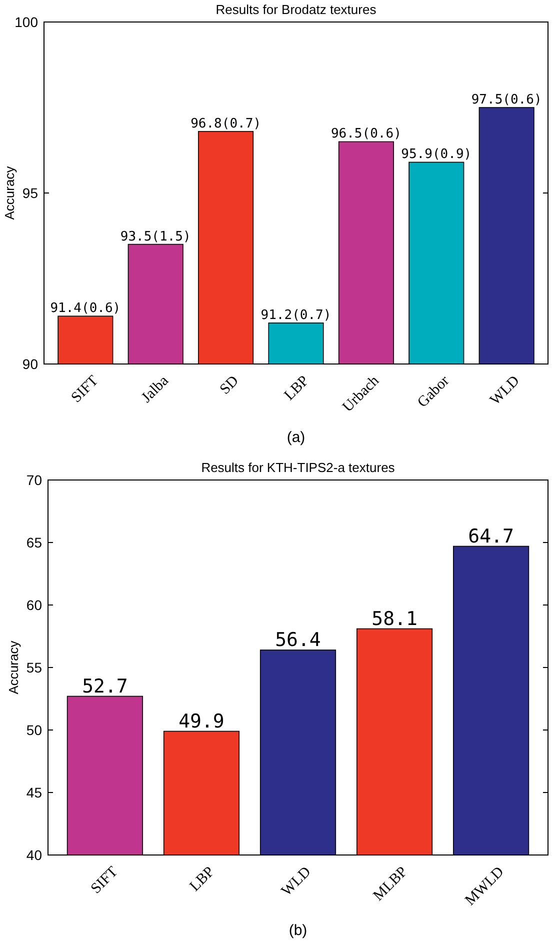  I want to click on y-tick-label: 60, so click(34, 604).